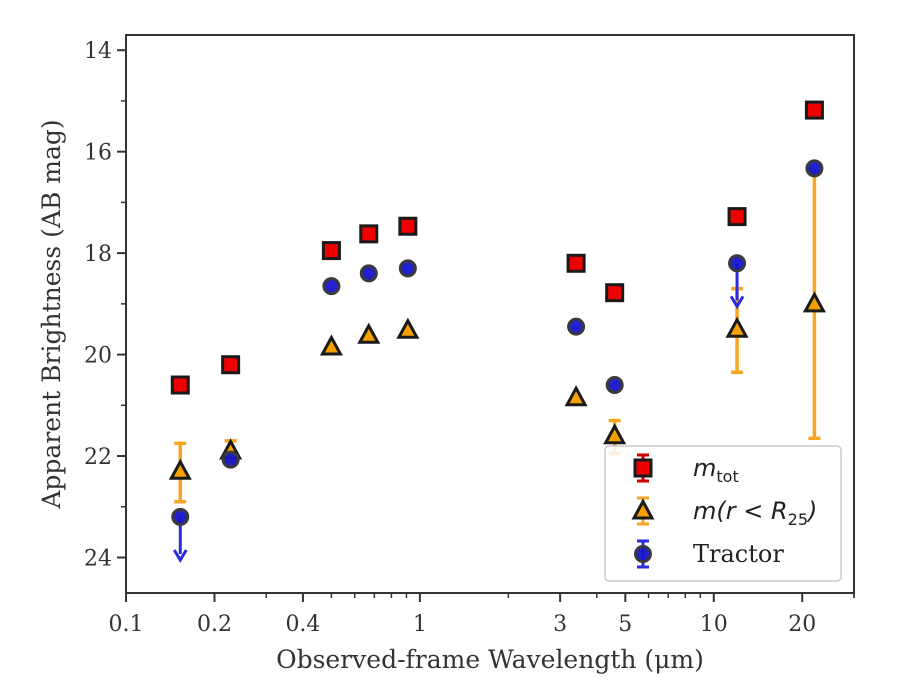  What do you see at coordinates (98, 558) in the screenshot?
I see `y-tick-label: 24` at bounding box center [98, 558].